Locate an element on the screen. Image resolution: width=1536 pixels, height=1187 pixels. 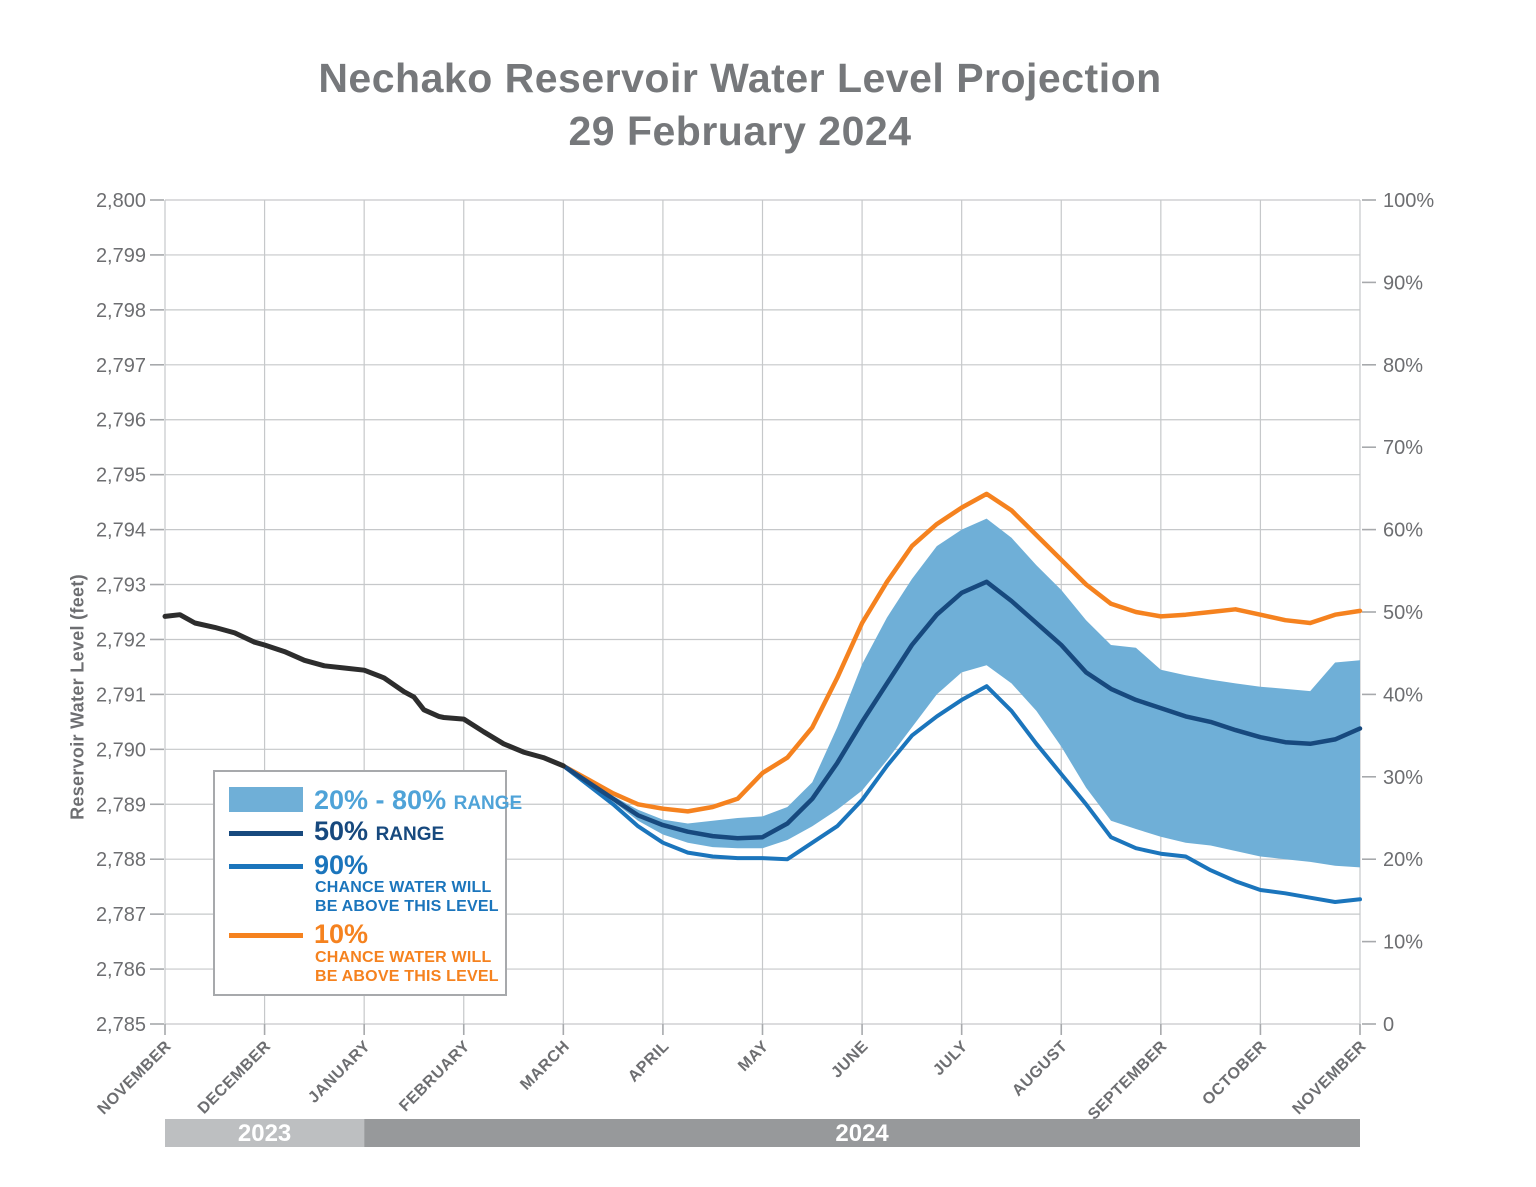
line-p90-blue is located at coordinates (961, 794).